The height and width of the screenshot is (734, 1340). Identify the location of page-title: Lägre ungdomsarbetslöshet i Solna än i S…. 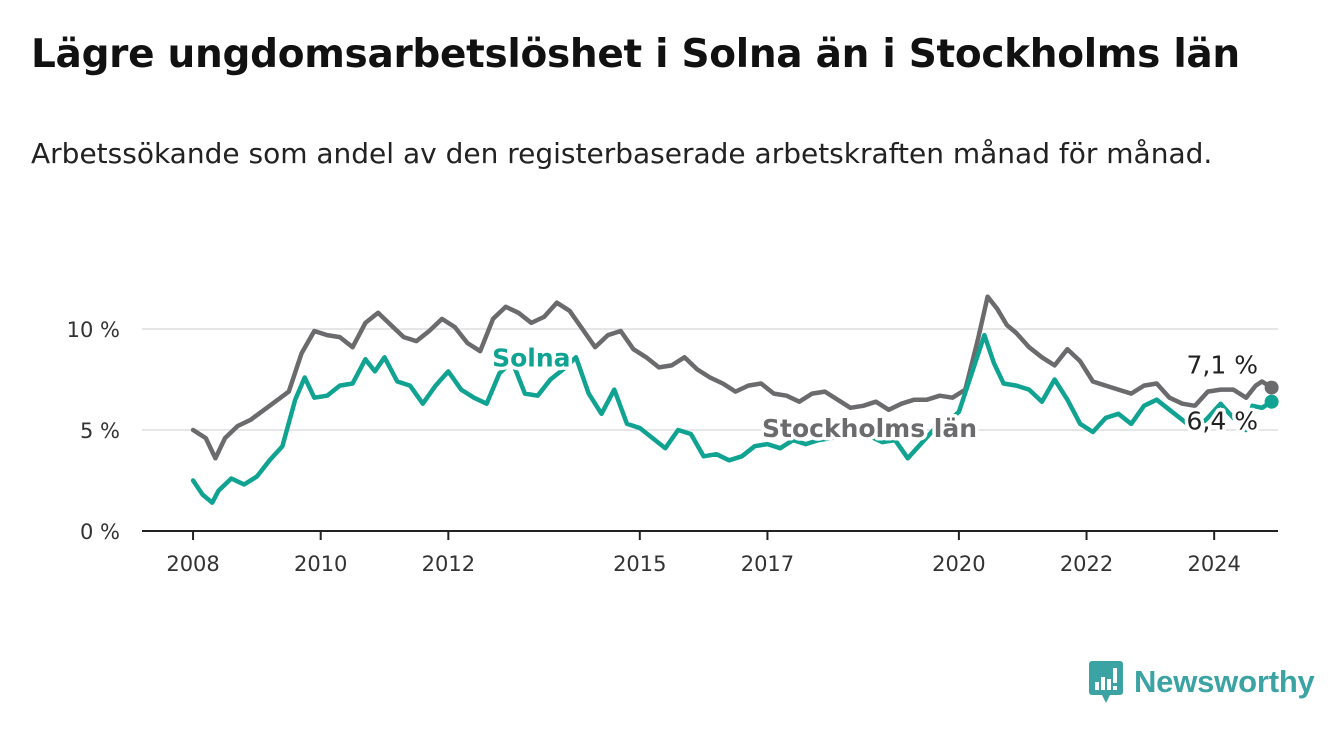
(635, 54).